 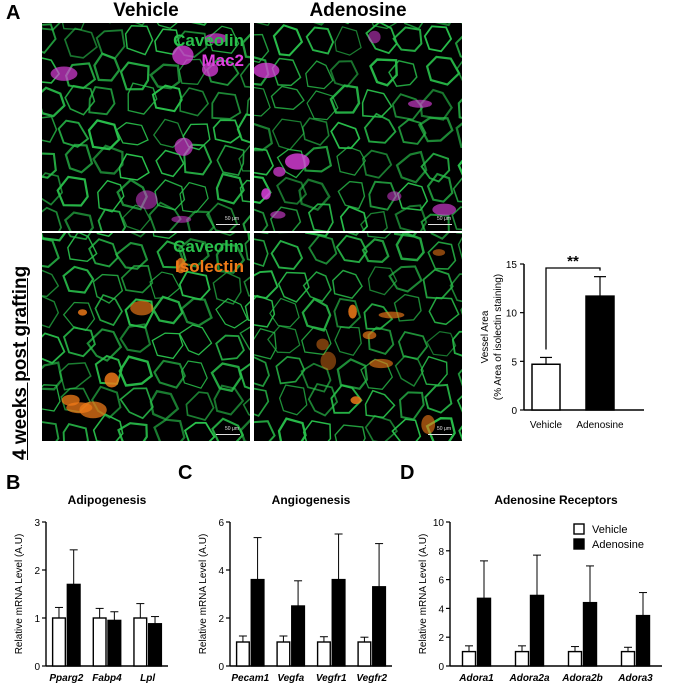 I want to click on side-label-timepoint: 4 weeks post grafting, so click(x=20, y=362).